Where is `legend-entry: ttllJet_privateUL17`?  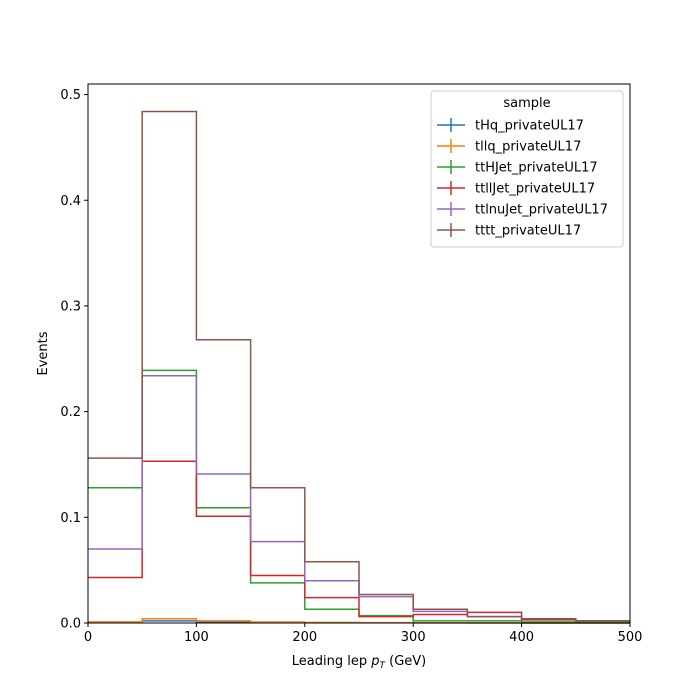
legend-entry: ttllJet_privateUL17 is located at coordinates (516, 189).